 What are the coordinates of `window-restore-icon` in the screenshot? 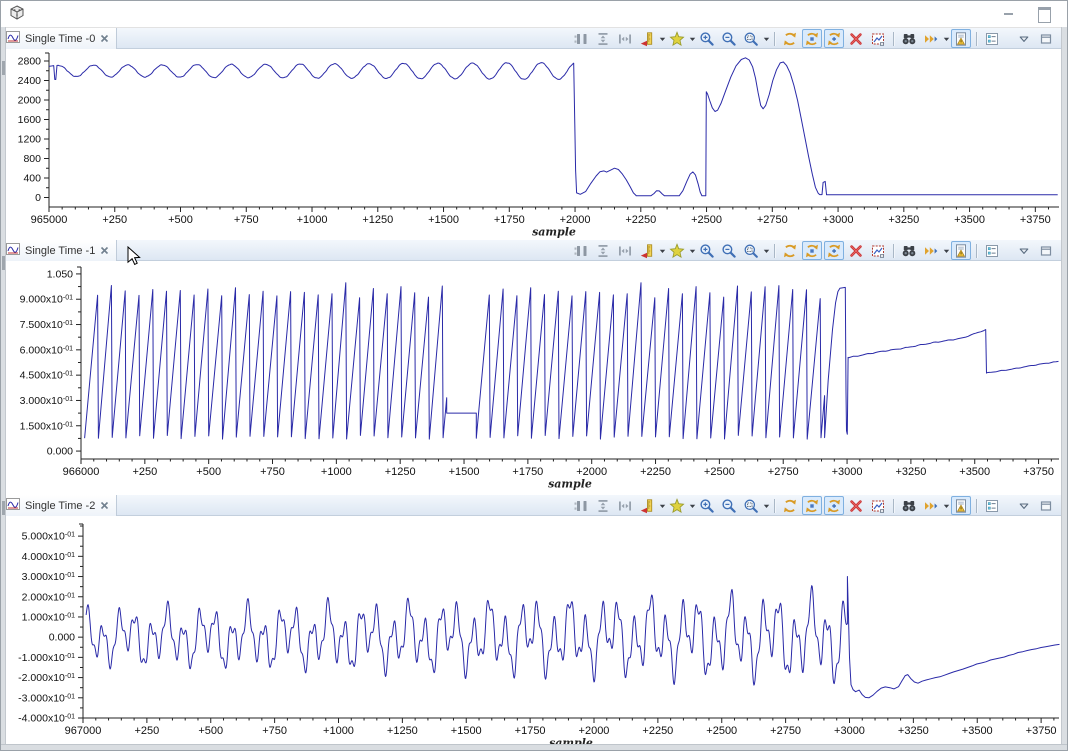 It's located at (1044, 15).